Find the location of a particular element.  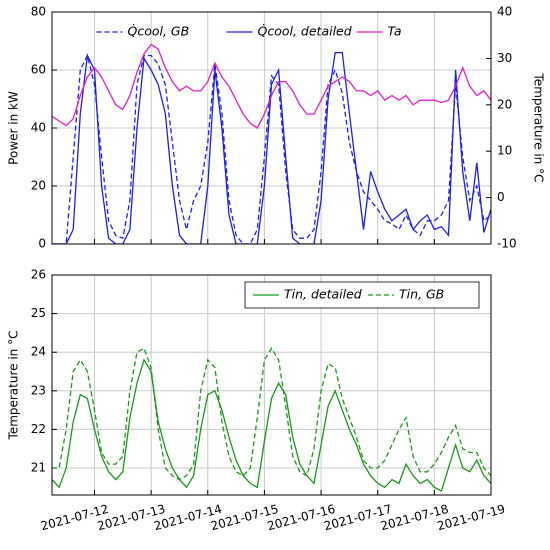

y2-tick-label: 0 is located at coordinates (501, 197).